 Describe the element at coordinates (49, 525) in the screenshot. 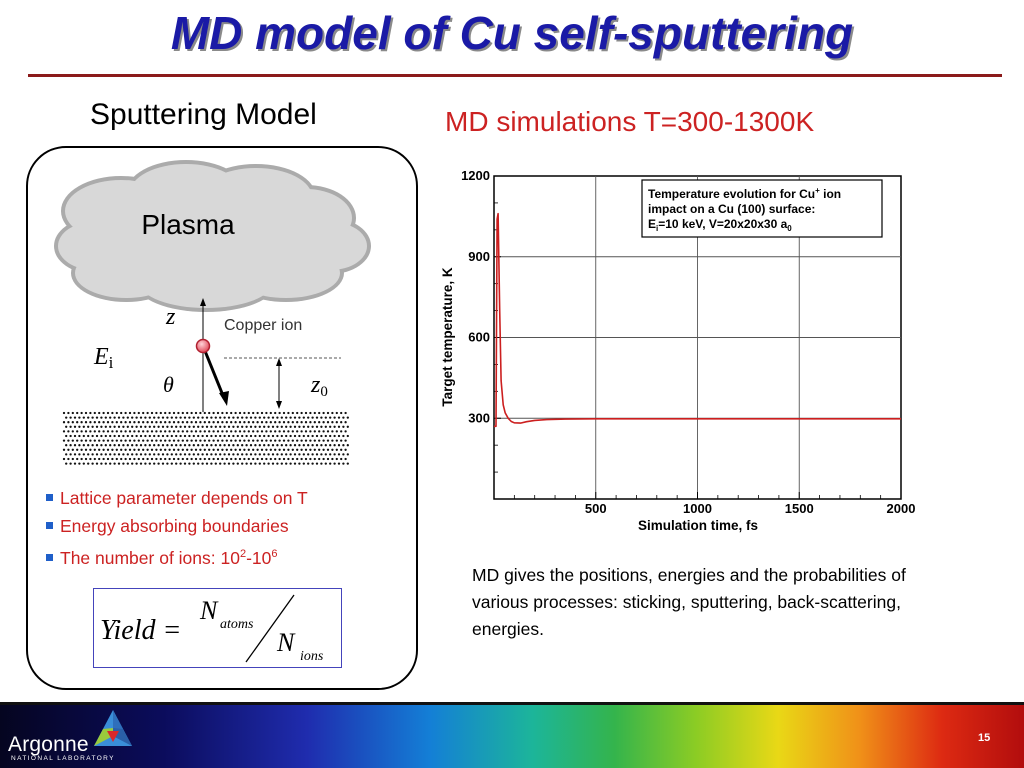

I see `bullet-square-icon` at that location.